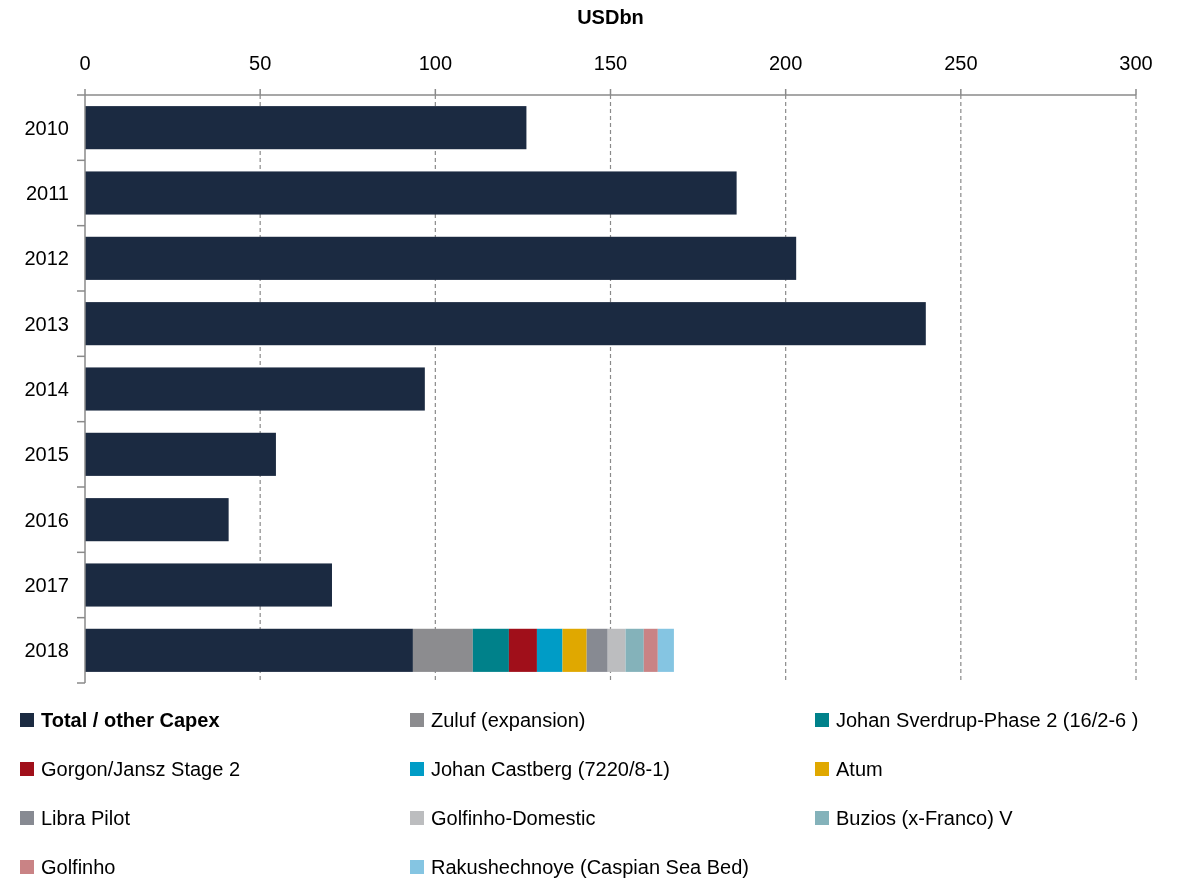 The width and height of the screenshot is (1197, 886). I want to click on x-tick-label: 150, so click(610, 63).